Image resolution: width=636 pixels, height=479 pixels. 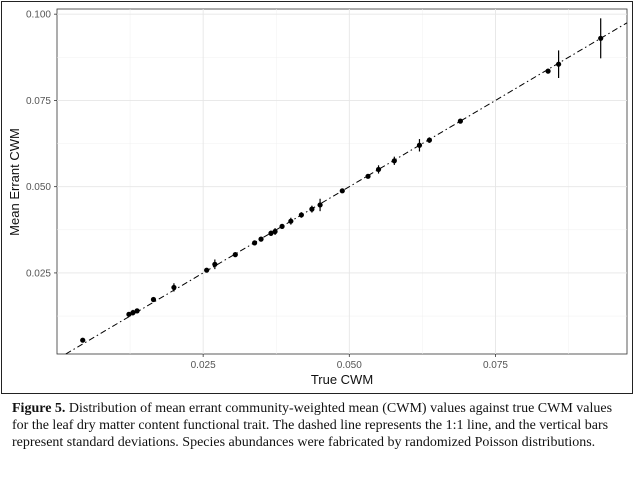 What do you see at coordinates (14, 182) in the screenshot?
I see `y-axis-title: Mean Errant CWM` at bounding box center [14, 182].